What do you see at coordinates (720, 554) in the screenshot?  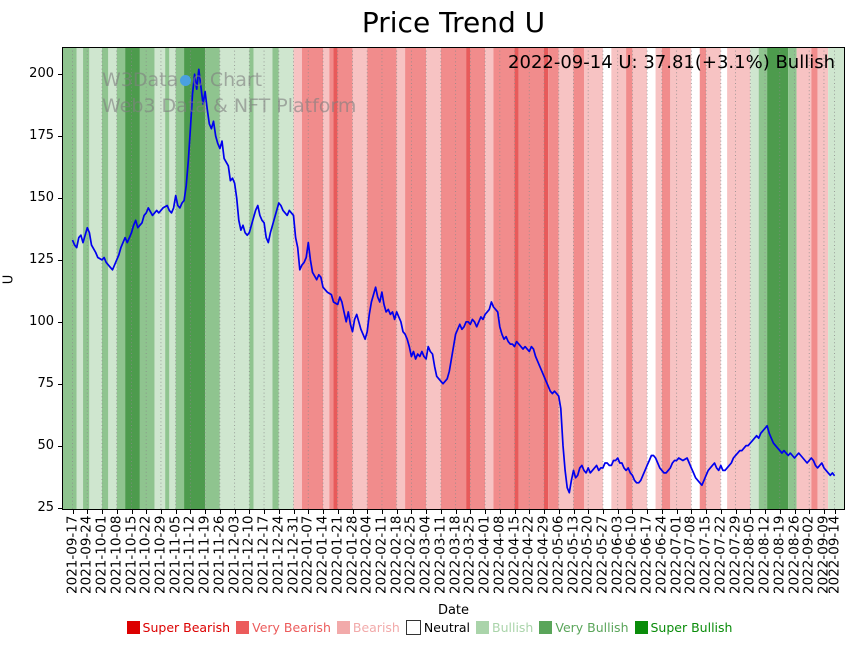 I see `x-tick-label: 2022-07-22` at bounding box center [720, 554].